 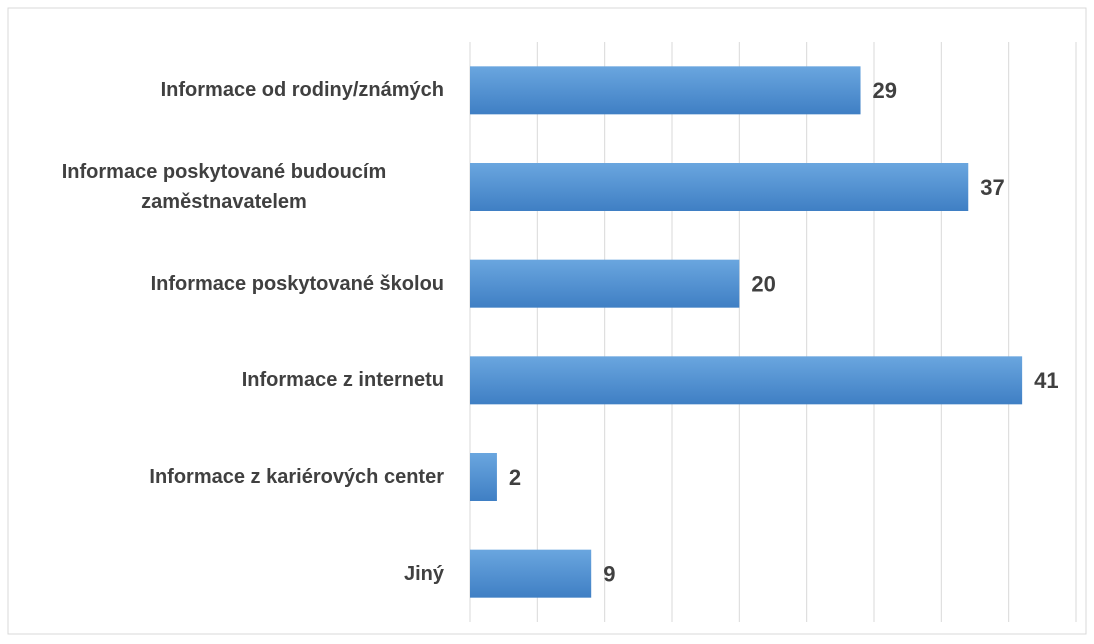 I want to click on value-label: 37, so click(x=992, y=187).